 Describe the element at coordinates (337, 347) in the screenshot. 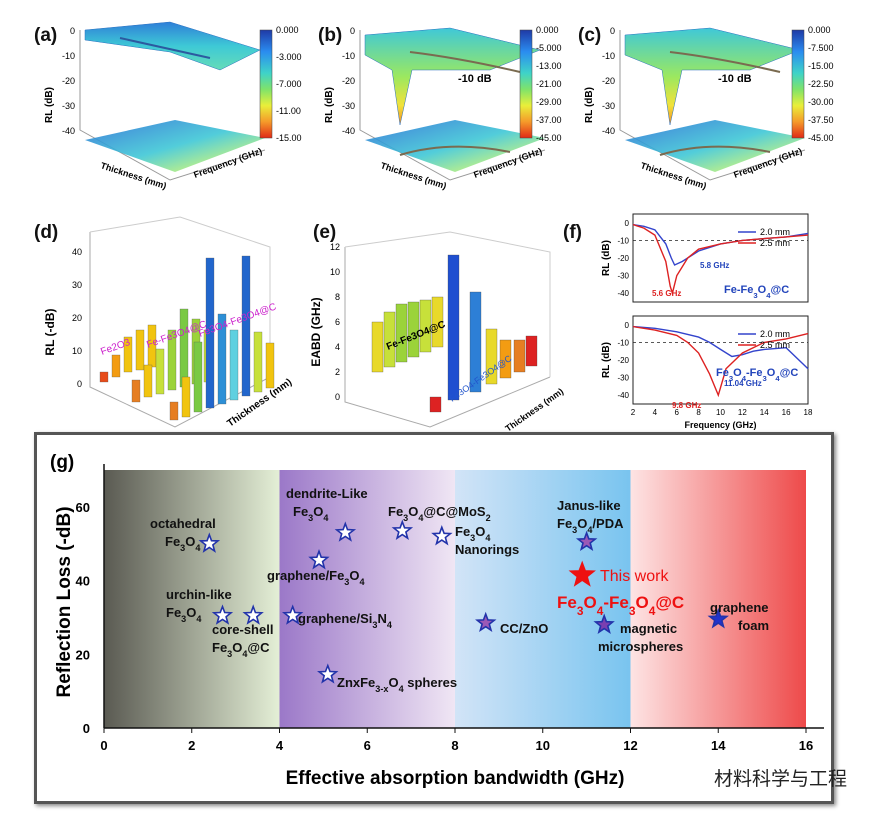

I see `panel-e-ztick: 4` at that location.